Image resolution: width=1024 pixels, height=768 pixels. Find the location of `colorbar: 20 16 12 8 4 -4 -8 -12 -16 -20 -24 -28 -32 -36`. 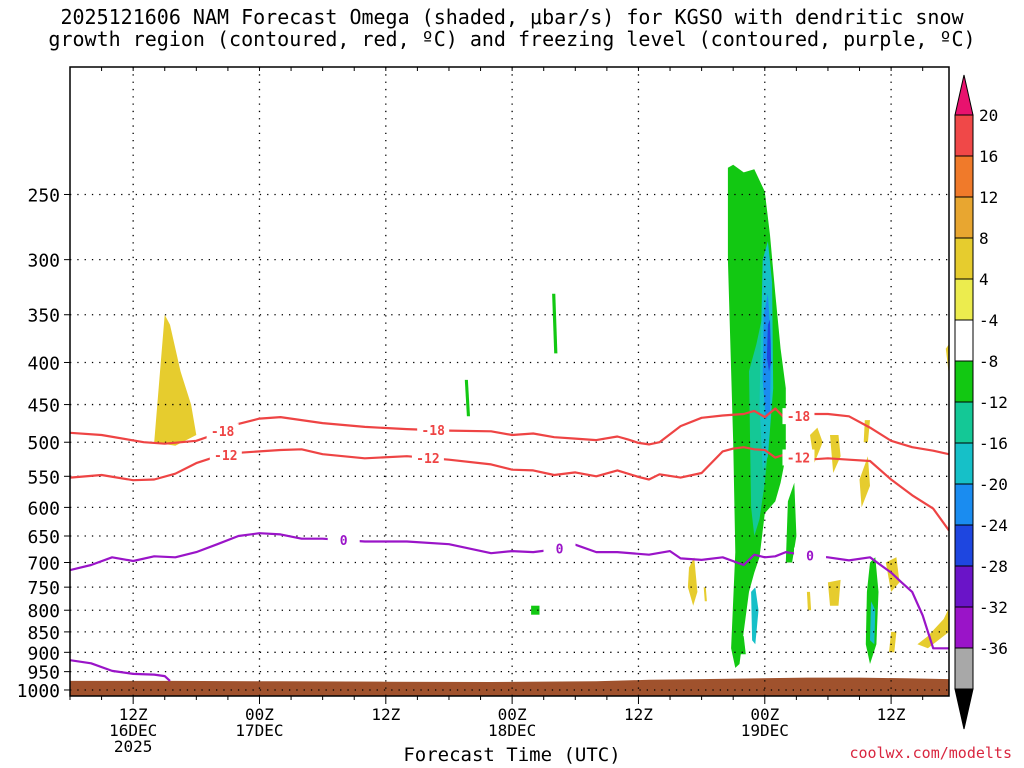

colorbar: 20 16 12 8 4 -4 -8 -12 -16 -20 -24 -28 -32 -36 is located at coordinates (981, 402).